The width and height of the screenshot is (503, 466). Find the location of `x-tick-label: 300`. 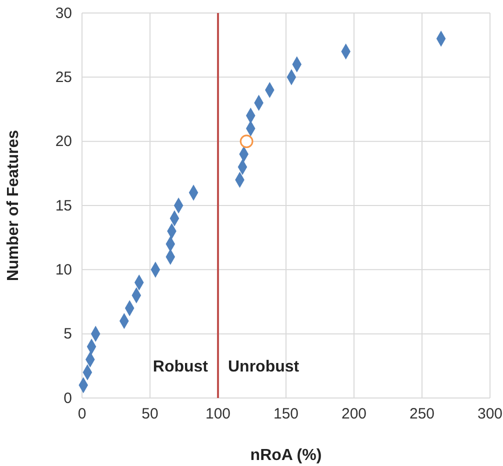

x-tick-label: 300 is located at coordinates (490, 414).